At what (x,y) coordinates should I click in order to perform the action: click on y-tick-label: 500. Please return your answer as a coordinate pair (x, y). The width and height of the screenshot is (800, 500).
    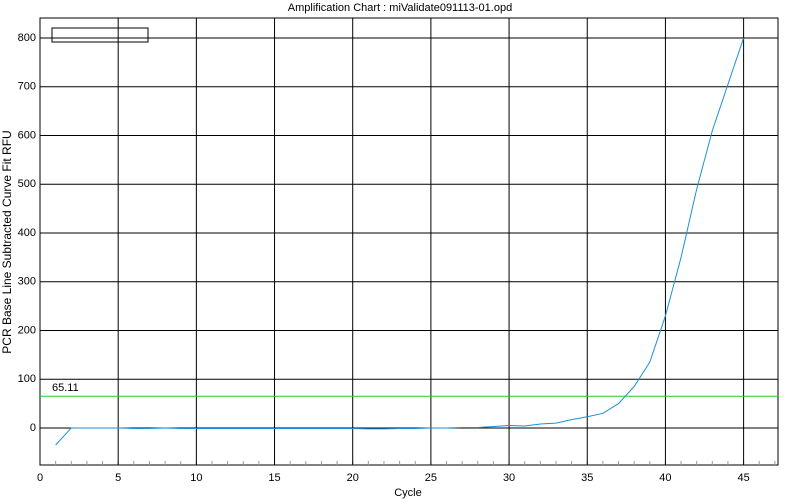
    Looking at the image, I should click on (27, 184).